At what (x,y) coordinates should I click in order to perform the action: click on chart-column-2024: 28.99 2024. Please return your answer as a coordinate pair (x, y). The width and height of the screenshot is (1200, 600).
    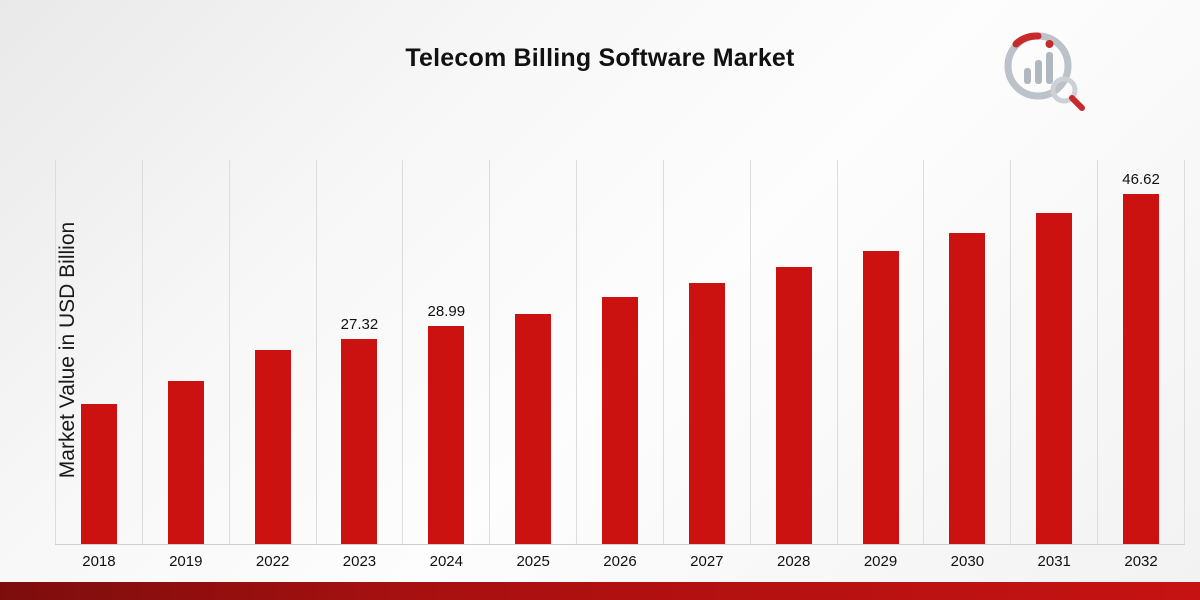
    Looking at the image, I should click on (445, 365).